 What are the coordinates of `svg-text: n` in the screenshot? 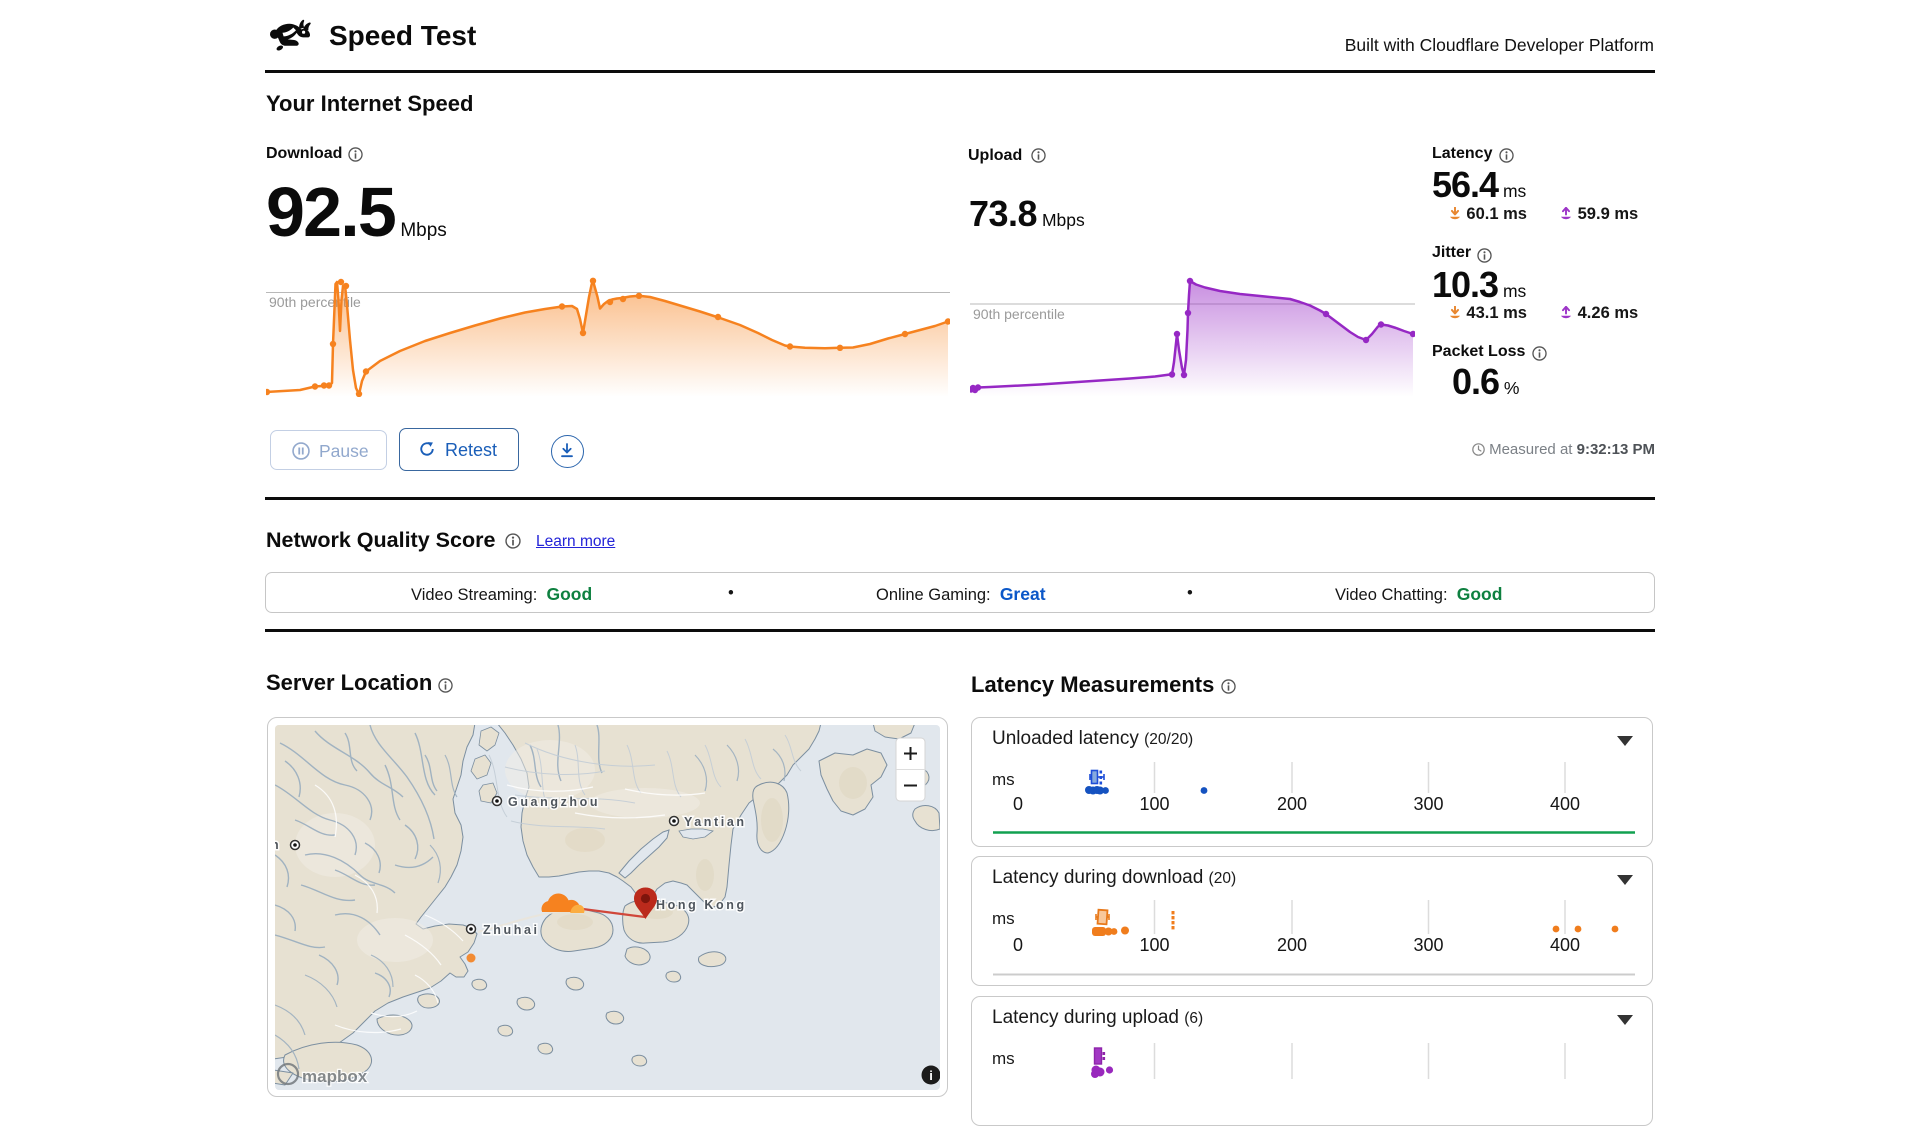 It's located at (278, 845).